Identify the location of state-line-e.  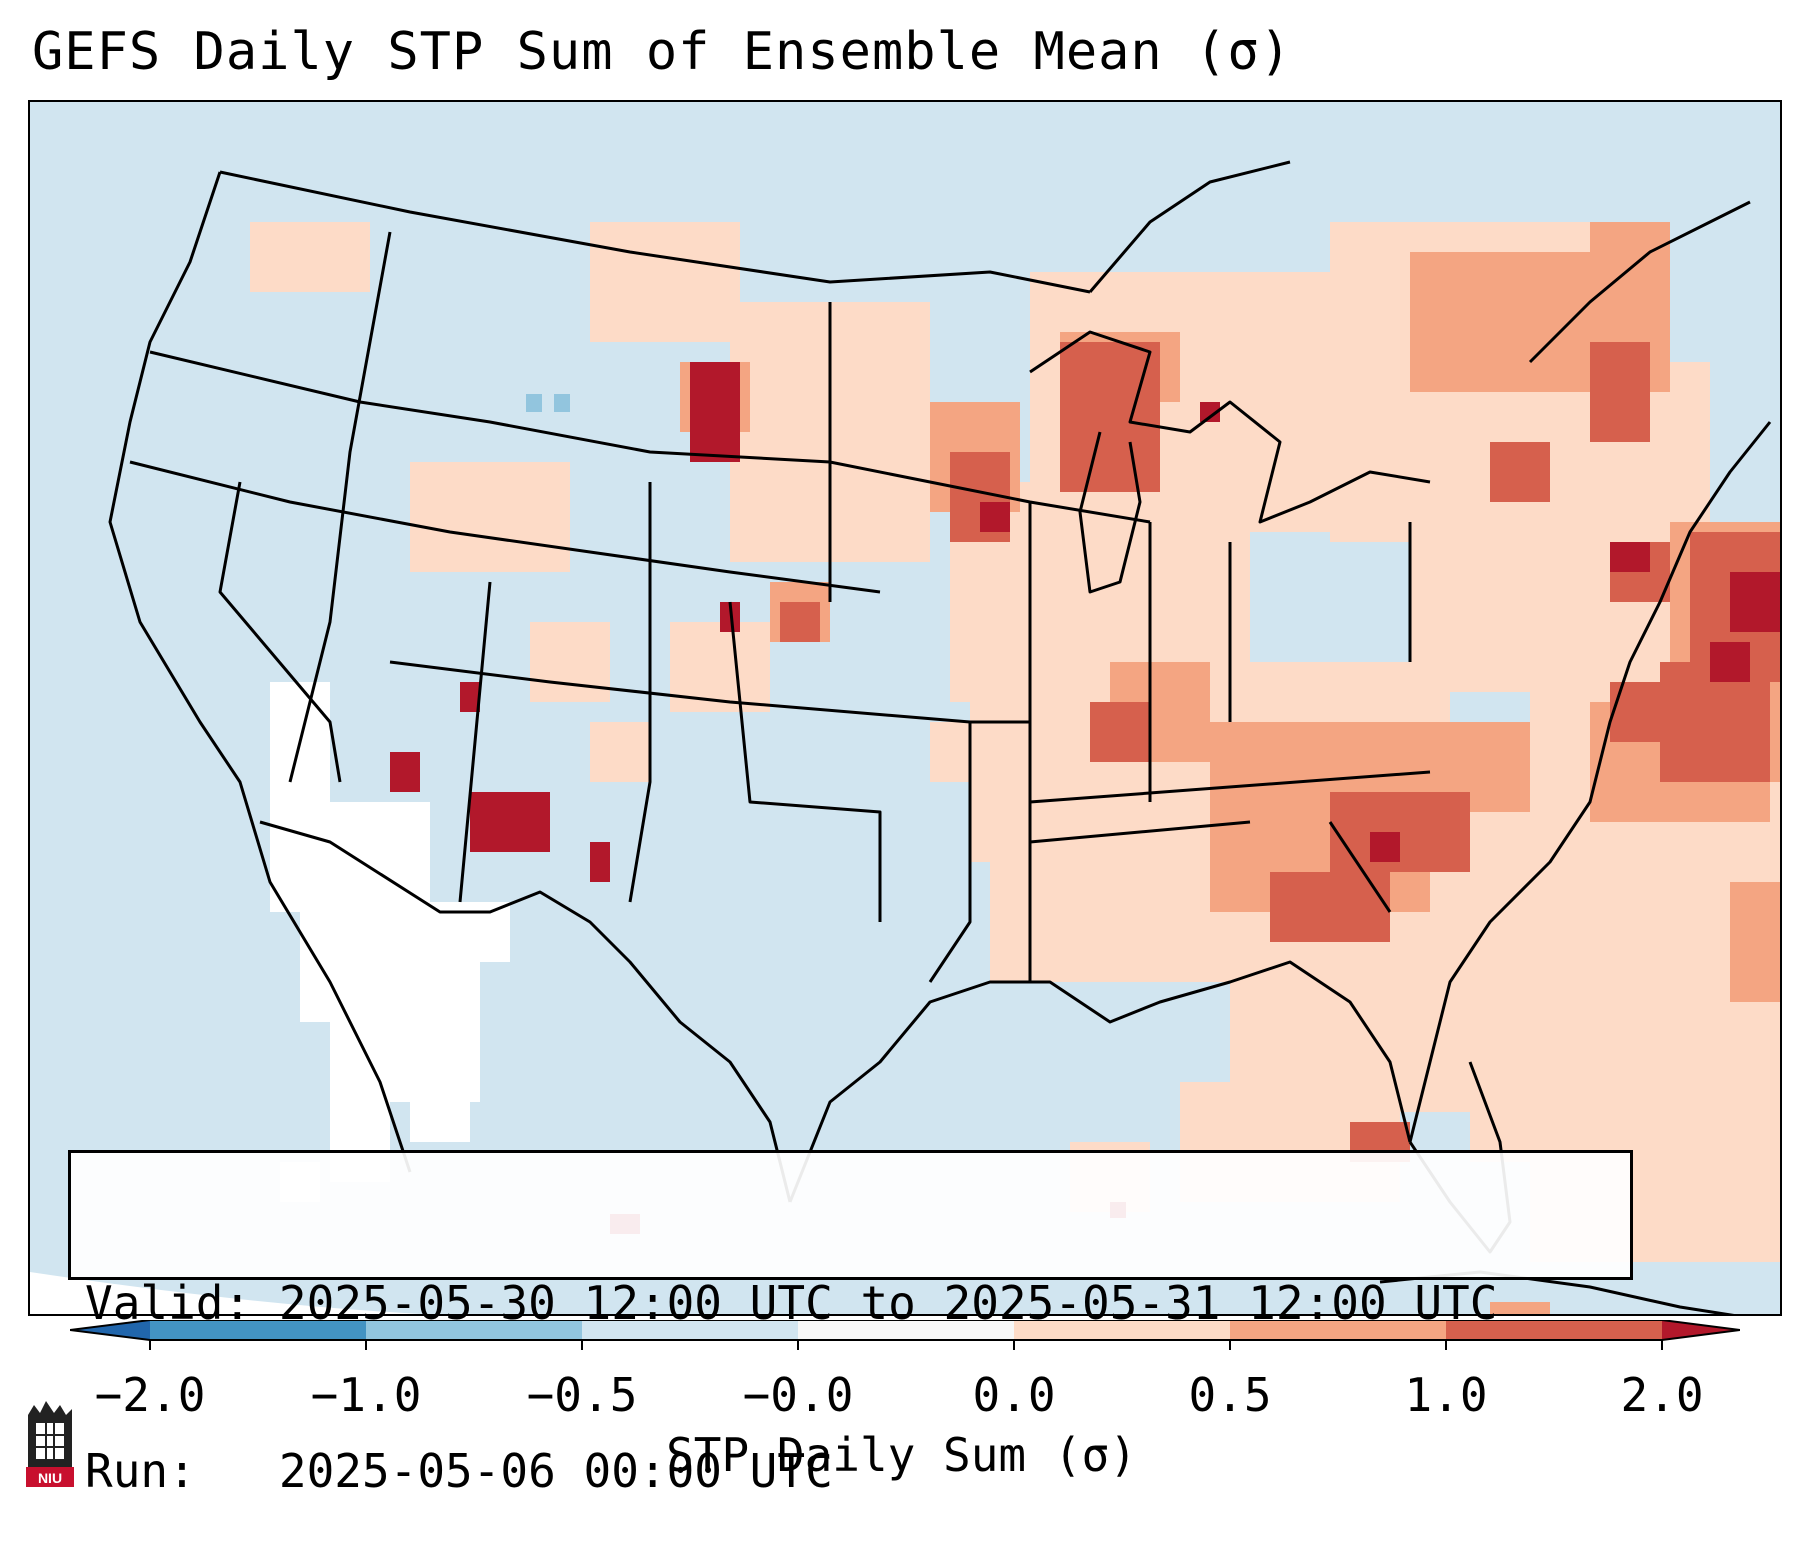
(709, 692).